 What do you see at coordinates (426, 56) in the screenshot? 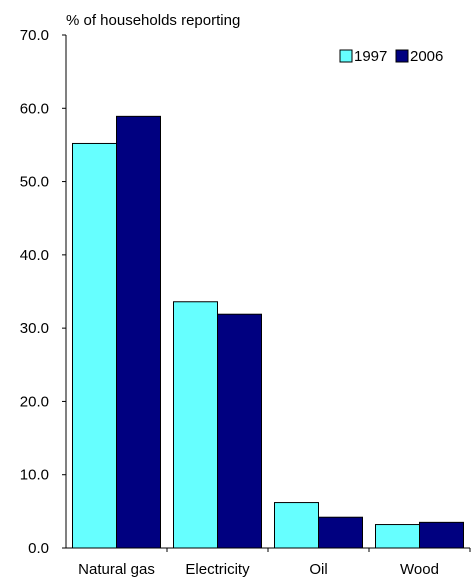
I see `legend-label-2006: 2006` at bounding box center [426, 56].